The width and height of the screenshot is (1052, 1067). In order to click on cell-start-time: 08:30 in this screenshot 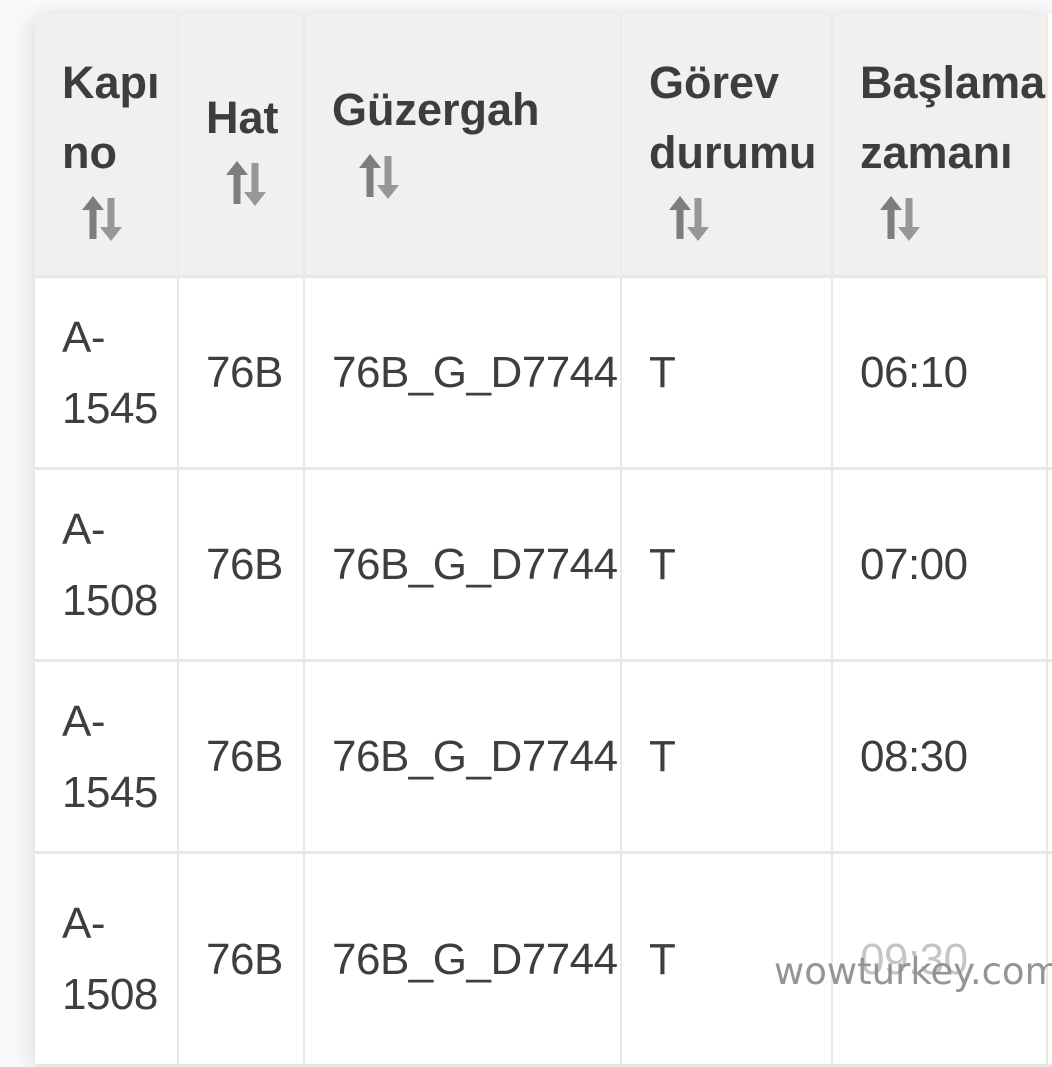, I will do `click(940, 758)`.